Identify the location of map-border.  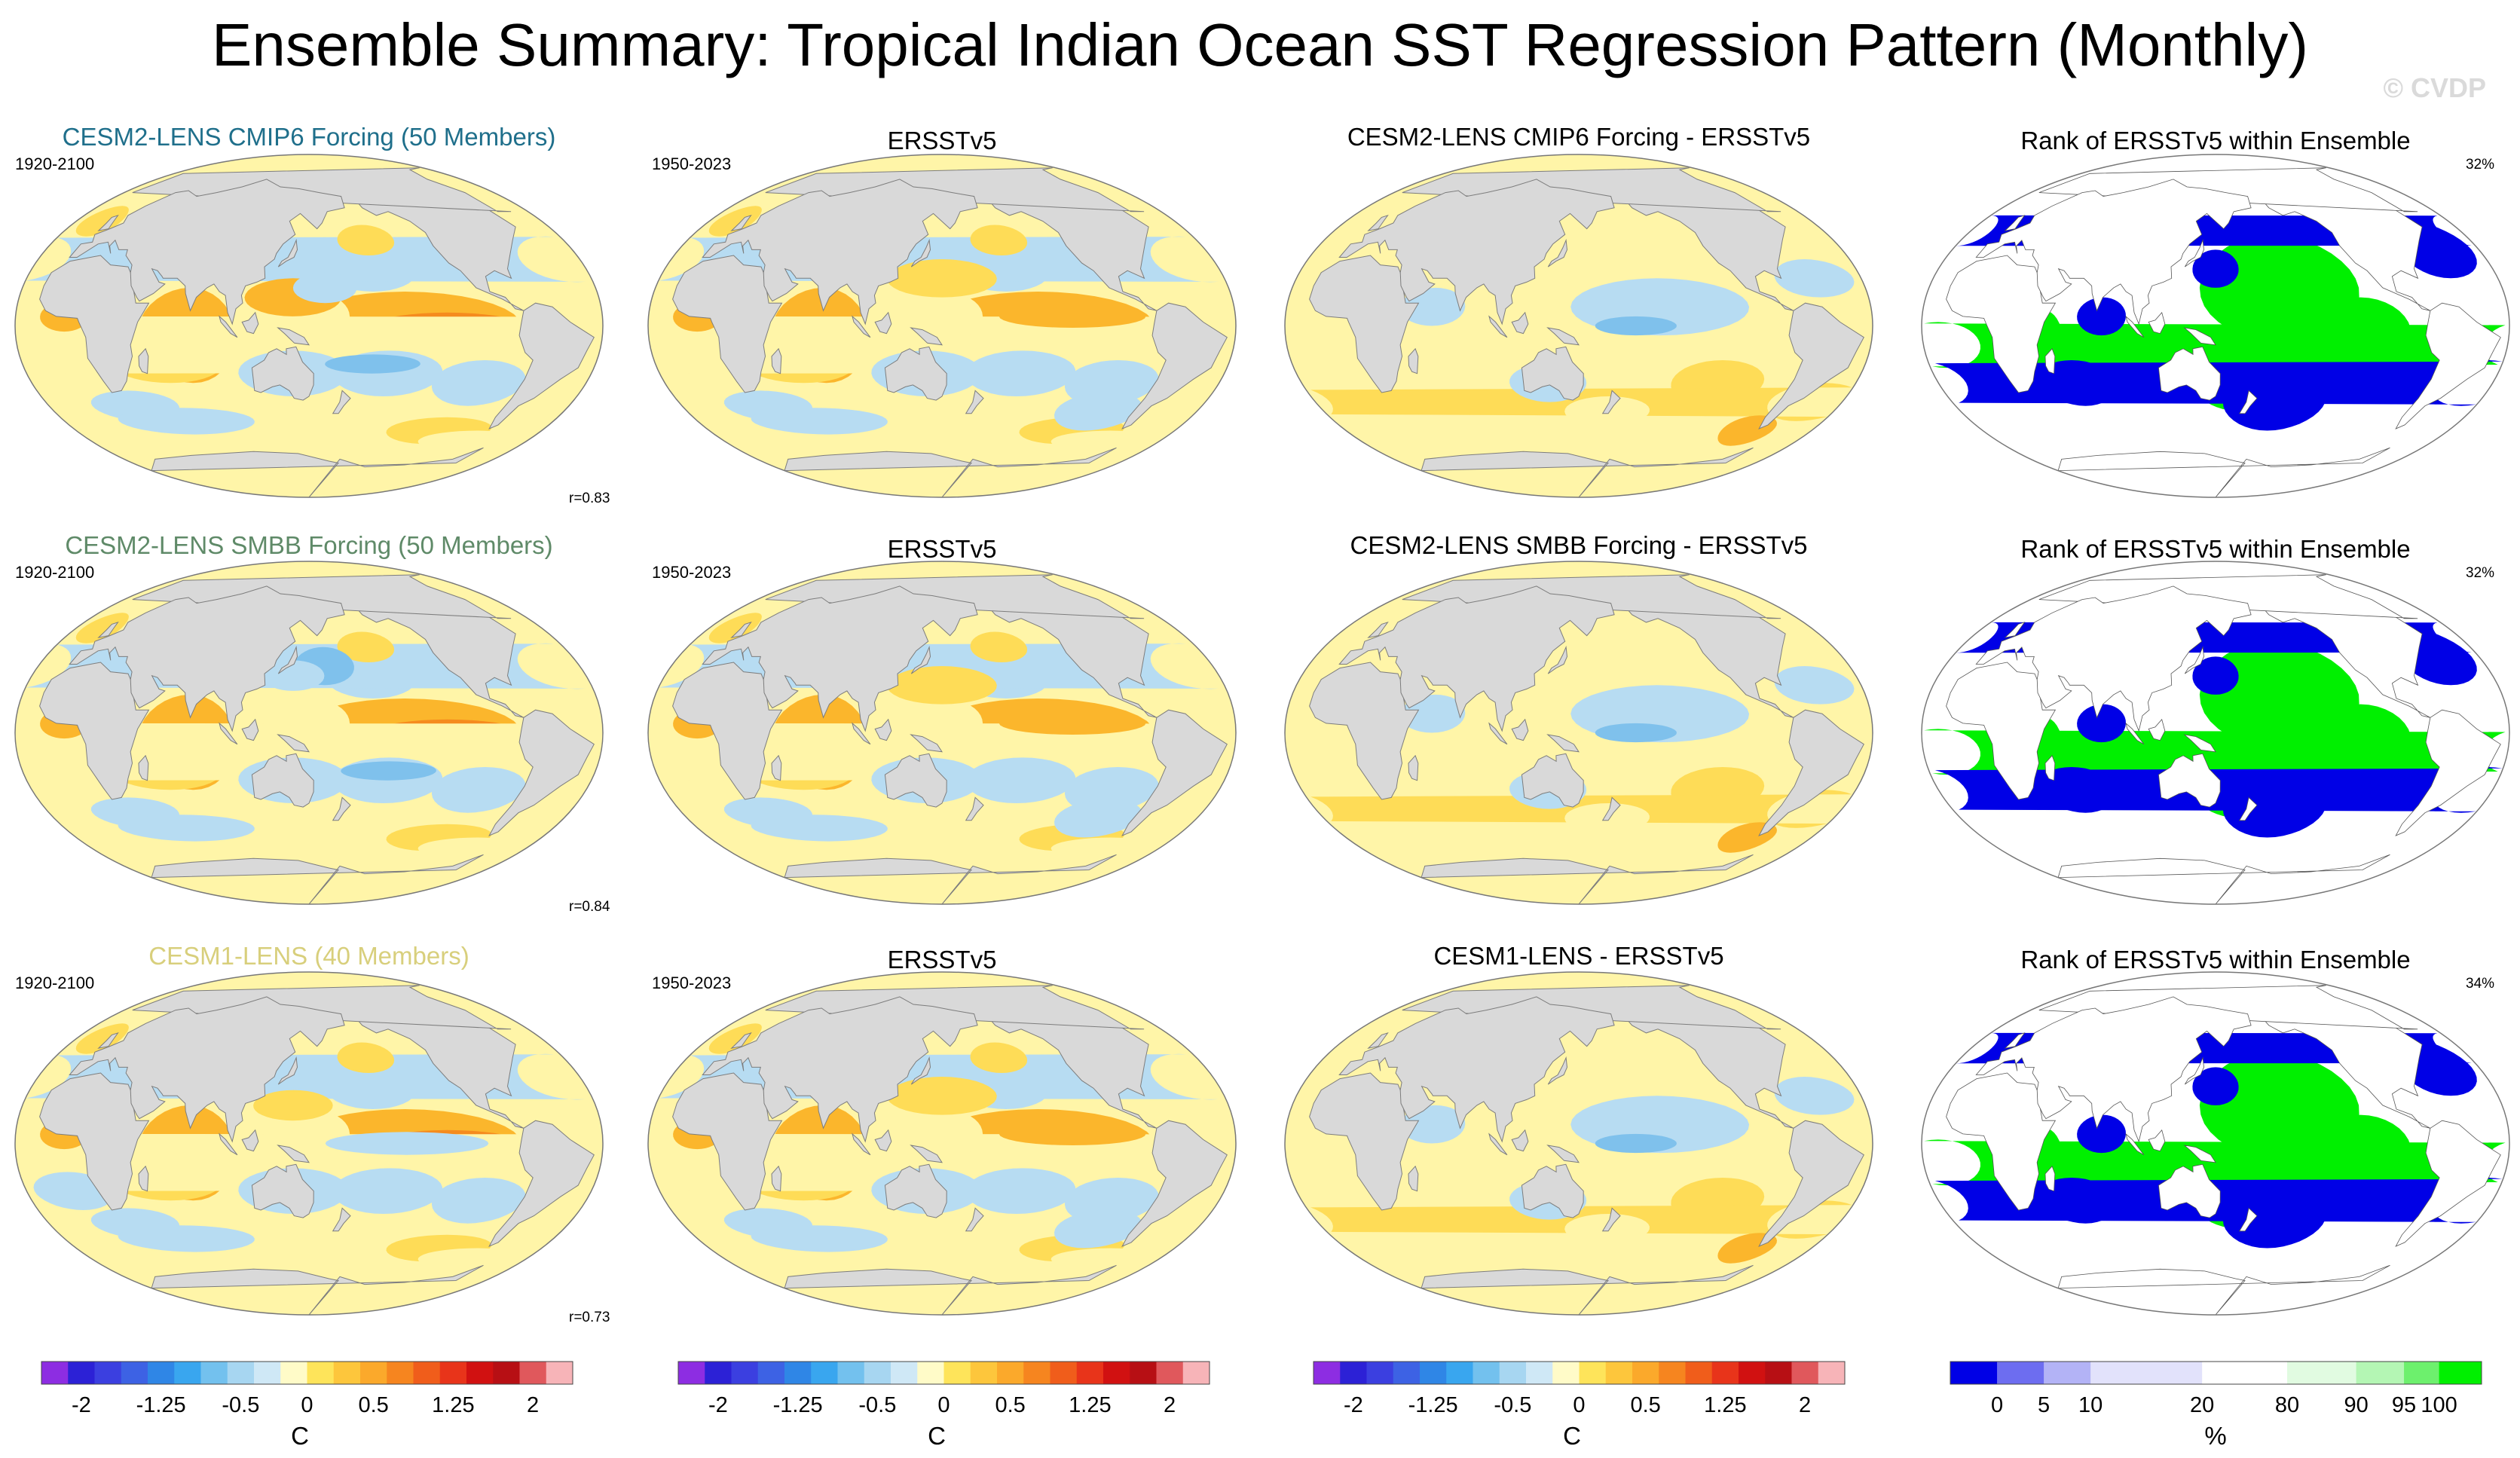
(2215, 733).